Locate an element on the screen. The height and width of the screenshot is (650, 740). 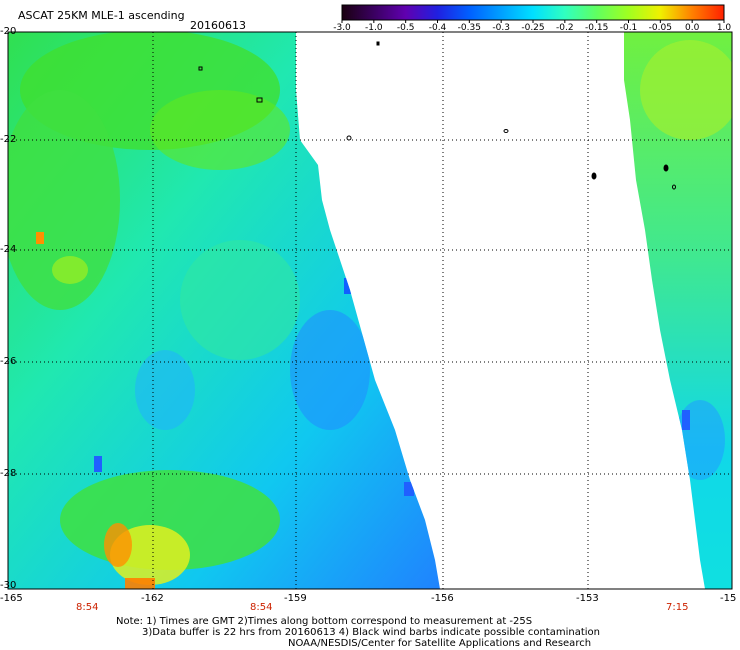
map-title: ASCAT 25KM MLE-1 ascending is located at coordinates (101, 15).